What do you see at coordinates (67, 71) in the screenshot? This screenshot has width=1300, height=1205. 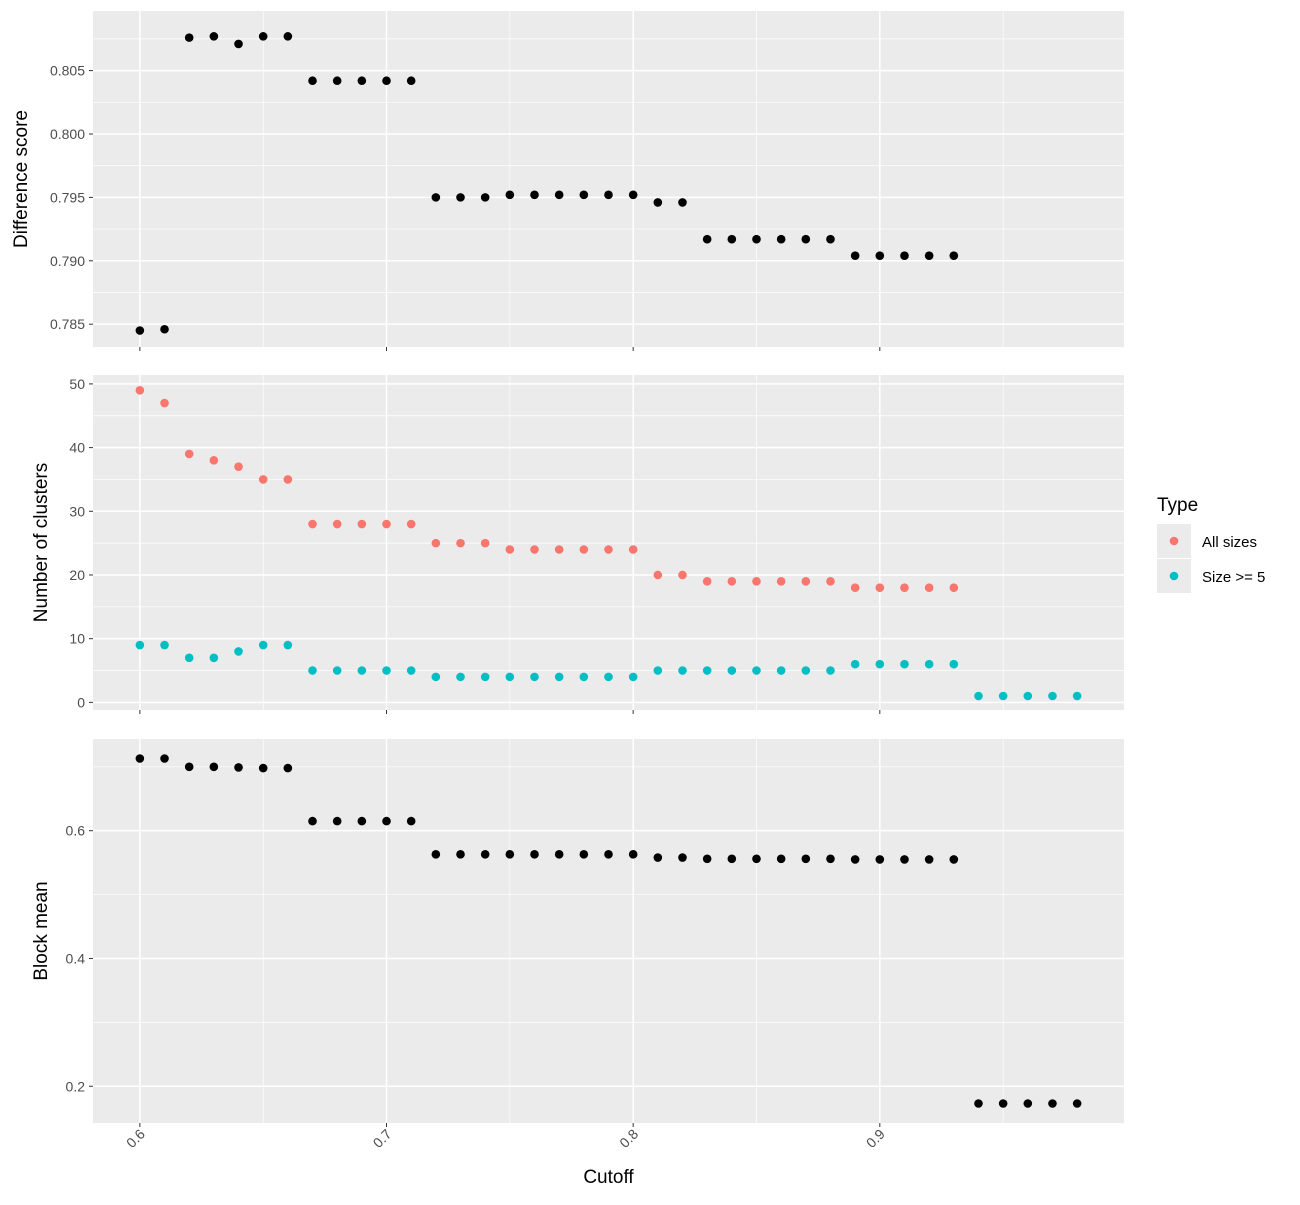 I see `y-tick-label: 0.805` at bounding box center [67, 71].